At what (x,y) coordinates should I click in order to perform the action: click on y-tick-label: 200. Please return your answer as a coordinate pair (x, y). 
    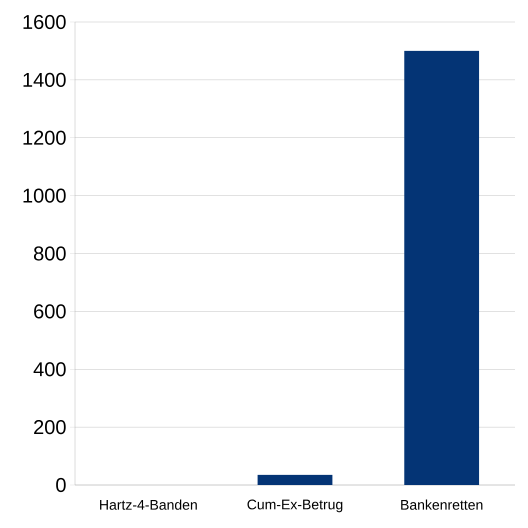
    Looking at the image, I should click on (50, 427).